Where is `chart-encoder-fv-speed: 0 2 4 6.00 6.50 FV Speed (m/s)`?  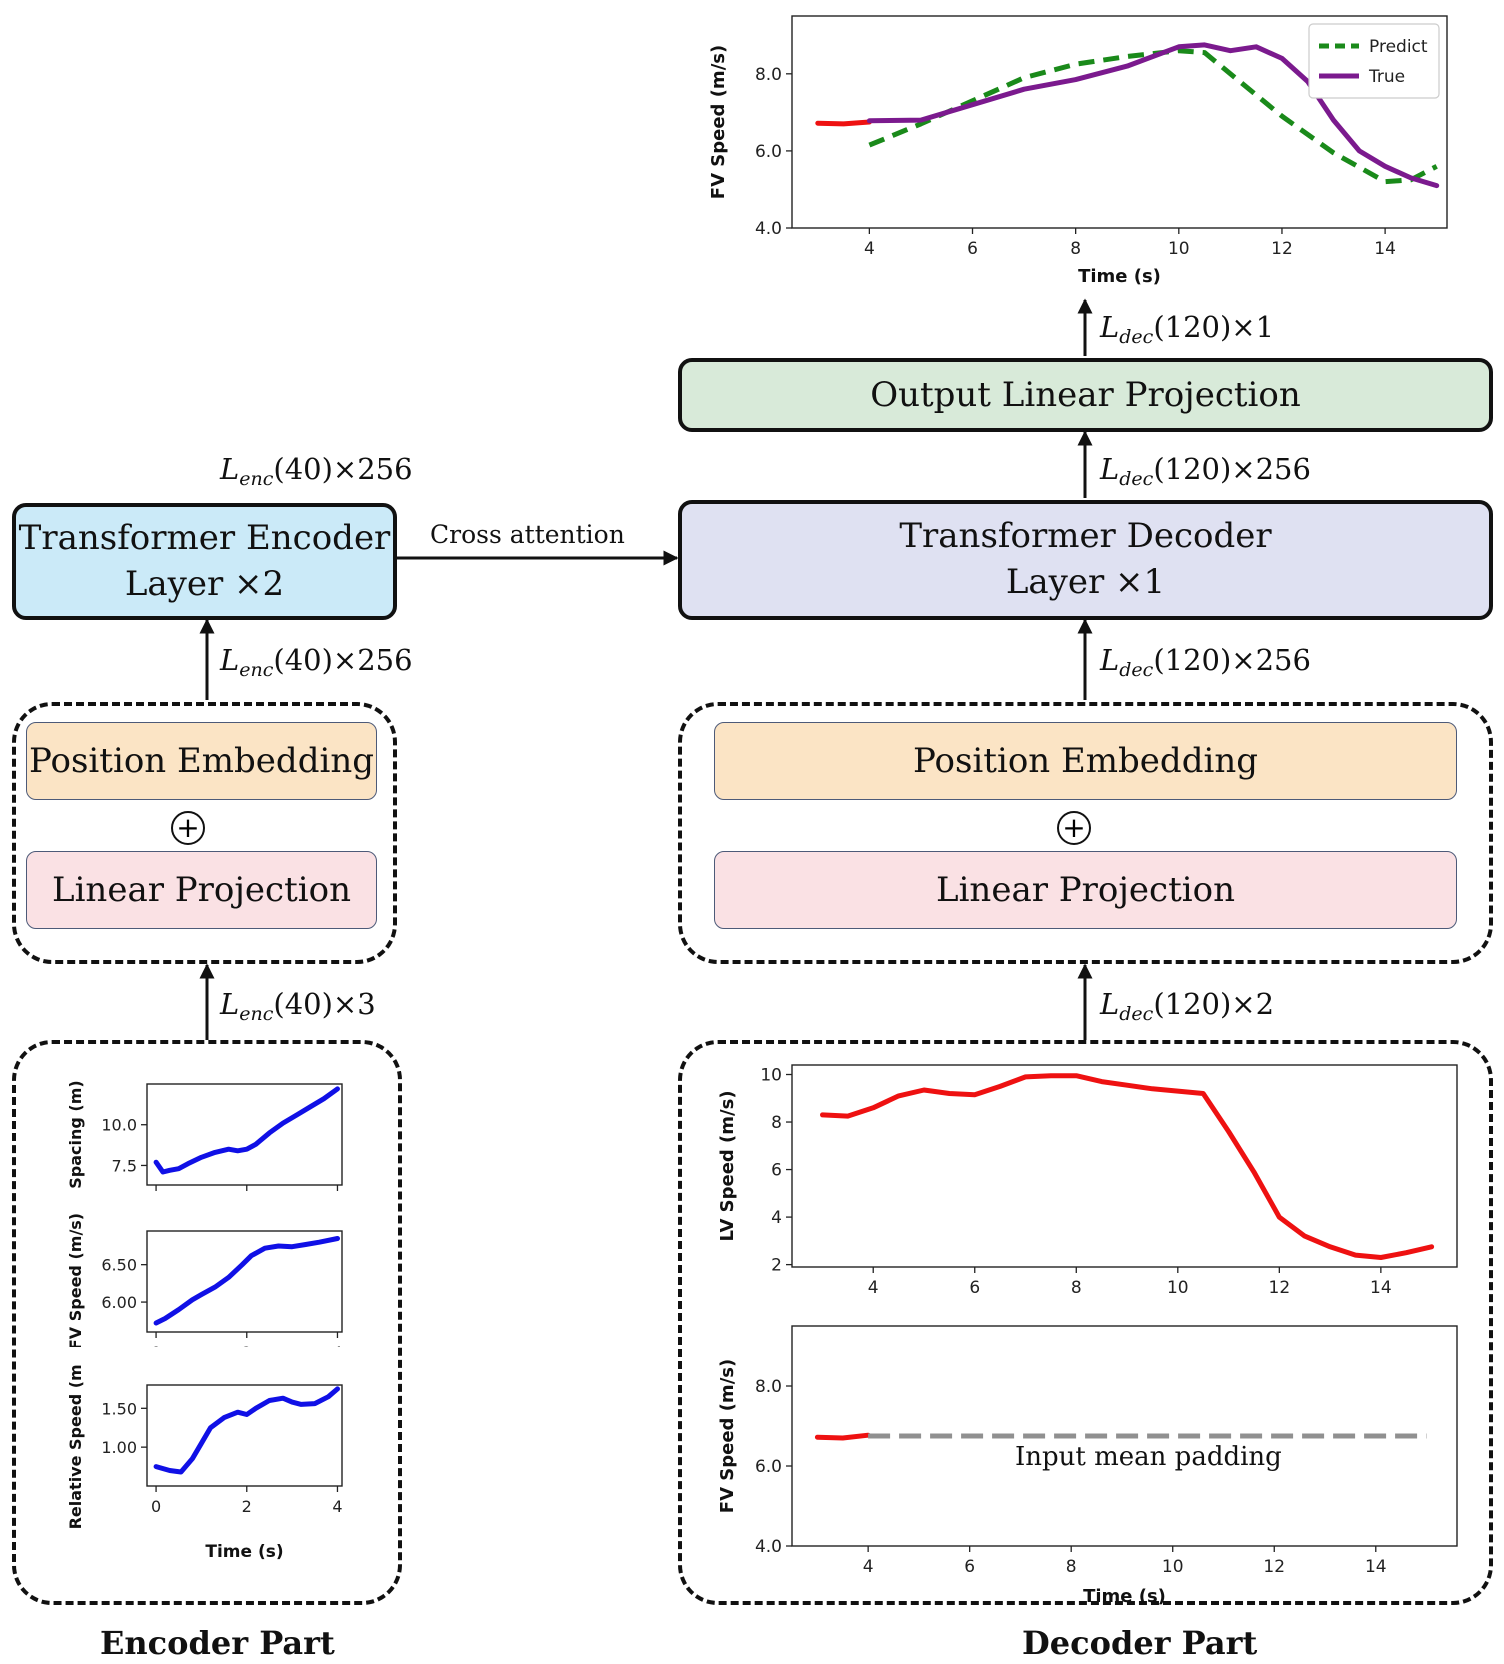 chart-encoder-fv-speed: 0 2 4 6.00 6.50 FV Speed (m/s) is located at coordinates (204, 1280).